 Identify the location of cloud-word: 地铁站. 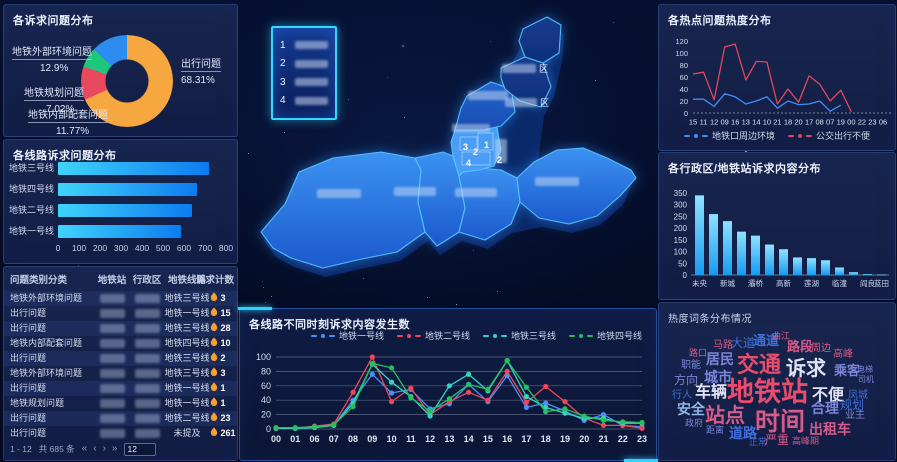
(767, 392).